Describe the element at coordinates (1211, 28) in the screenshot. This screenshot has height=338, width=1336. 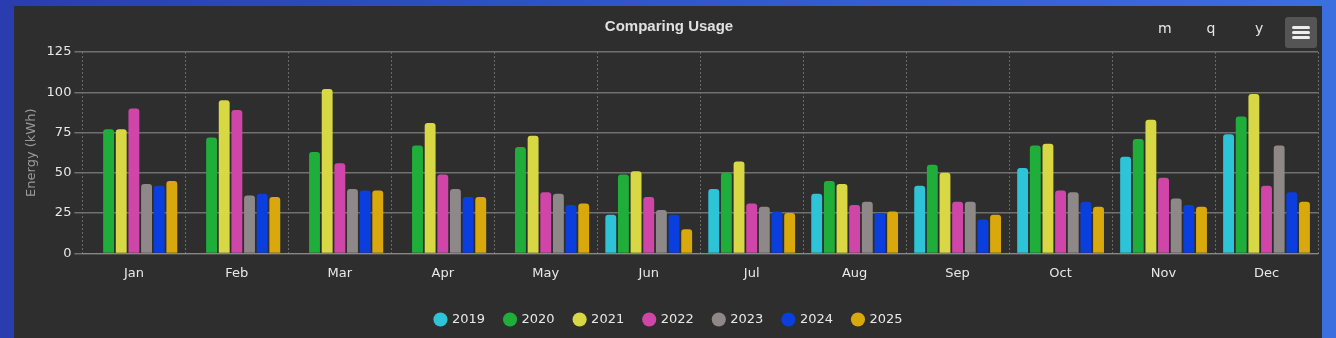
I see `text: q` at that location.